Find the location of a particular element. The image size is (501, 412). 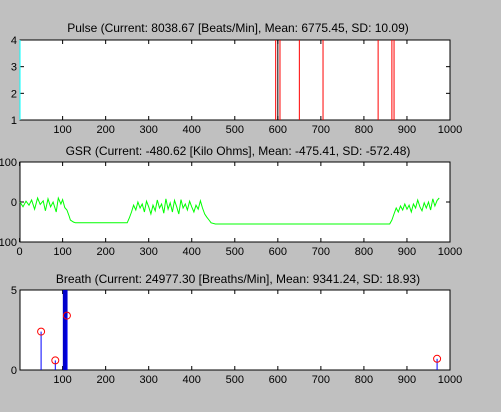

gsr-xtick-label: 100 is located at coordinates (62, 252).